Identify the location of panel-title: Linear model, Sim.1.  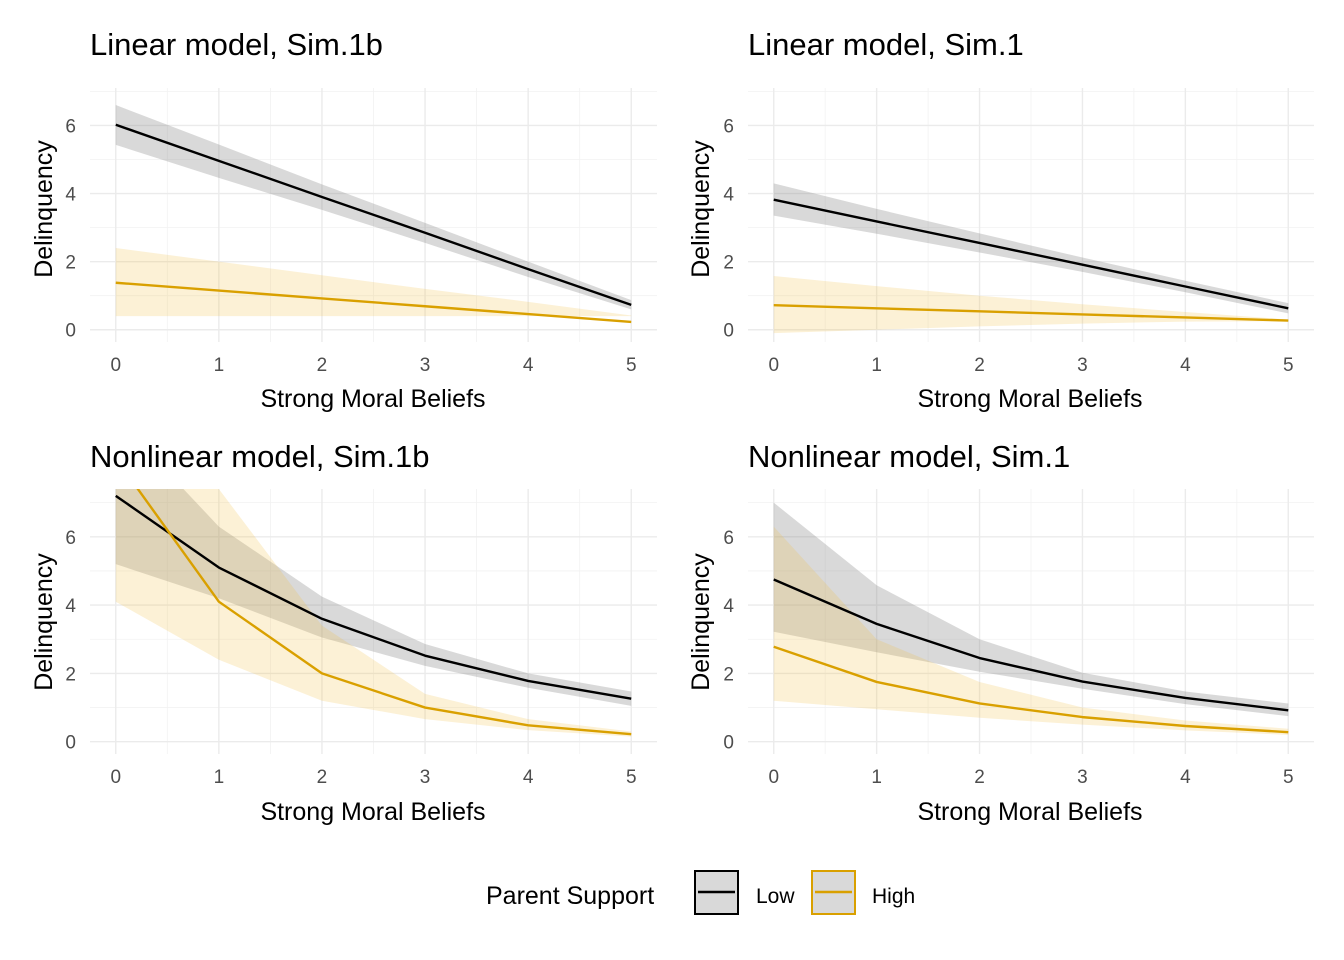
(886, 44).